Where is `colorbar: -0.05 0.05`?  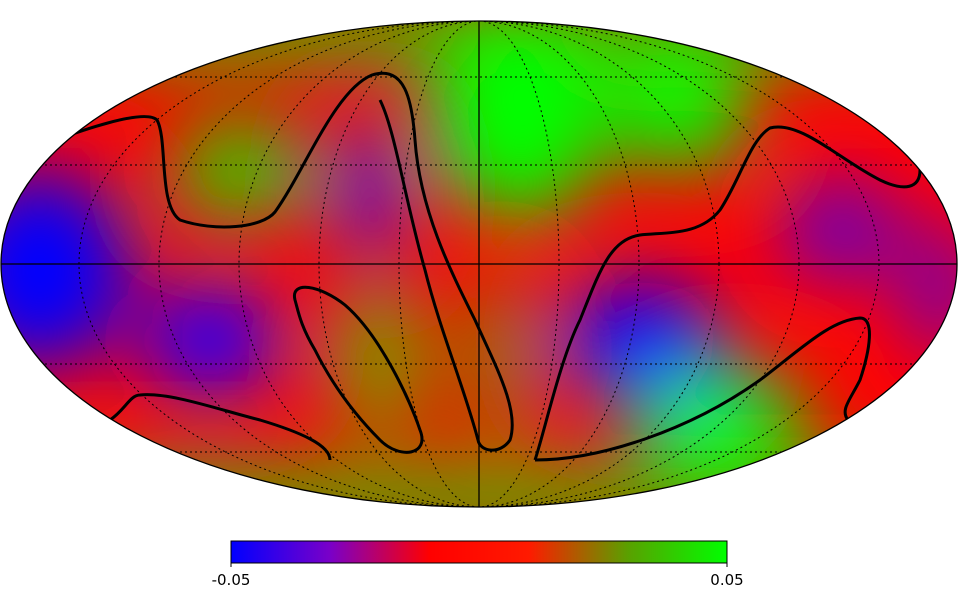
colorbar: -0.05 0.05 is located at coordinates (478, 564).